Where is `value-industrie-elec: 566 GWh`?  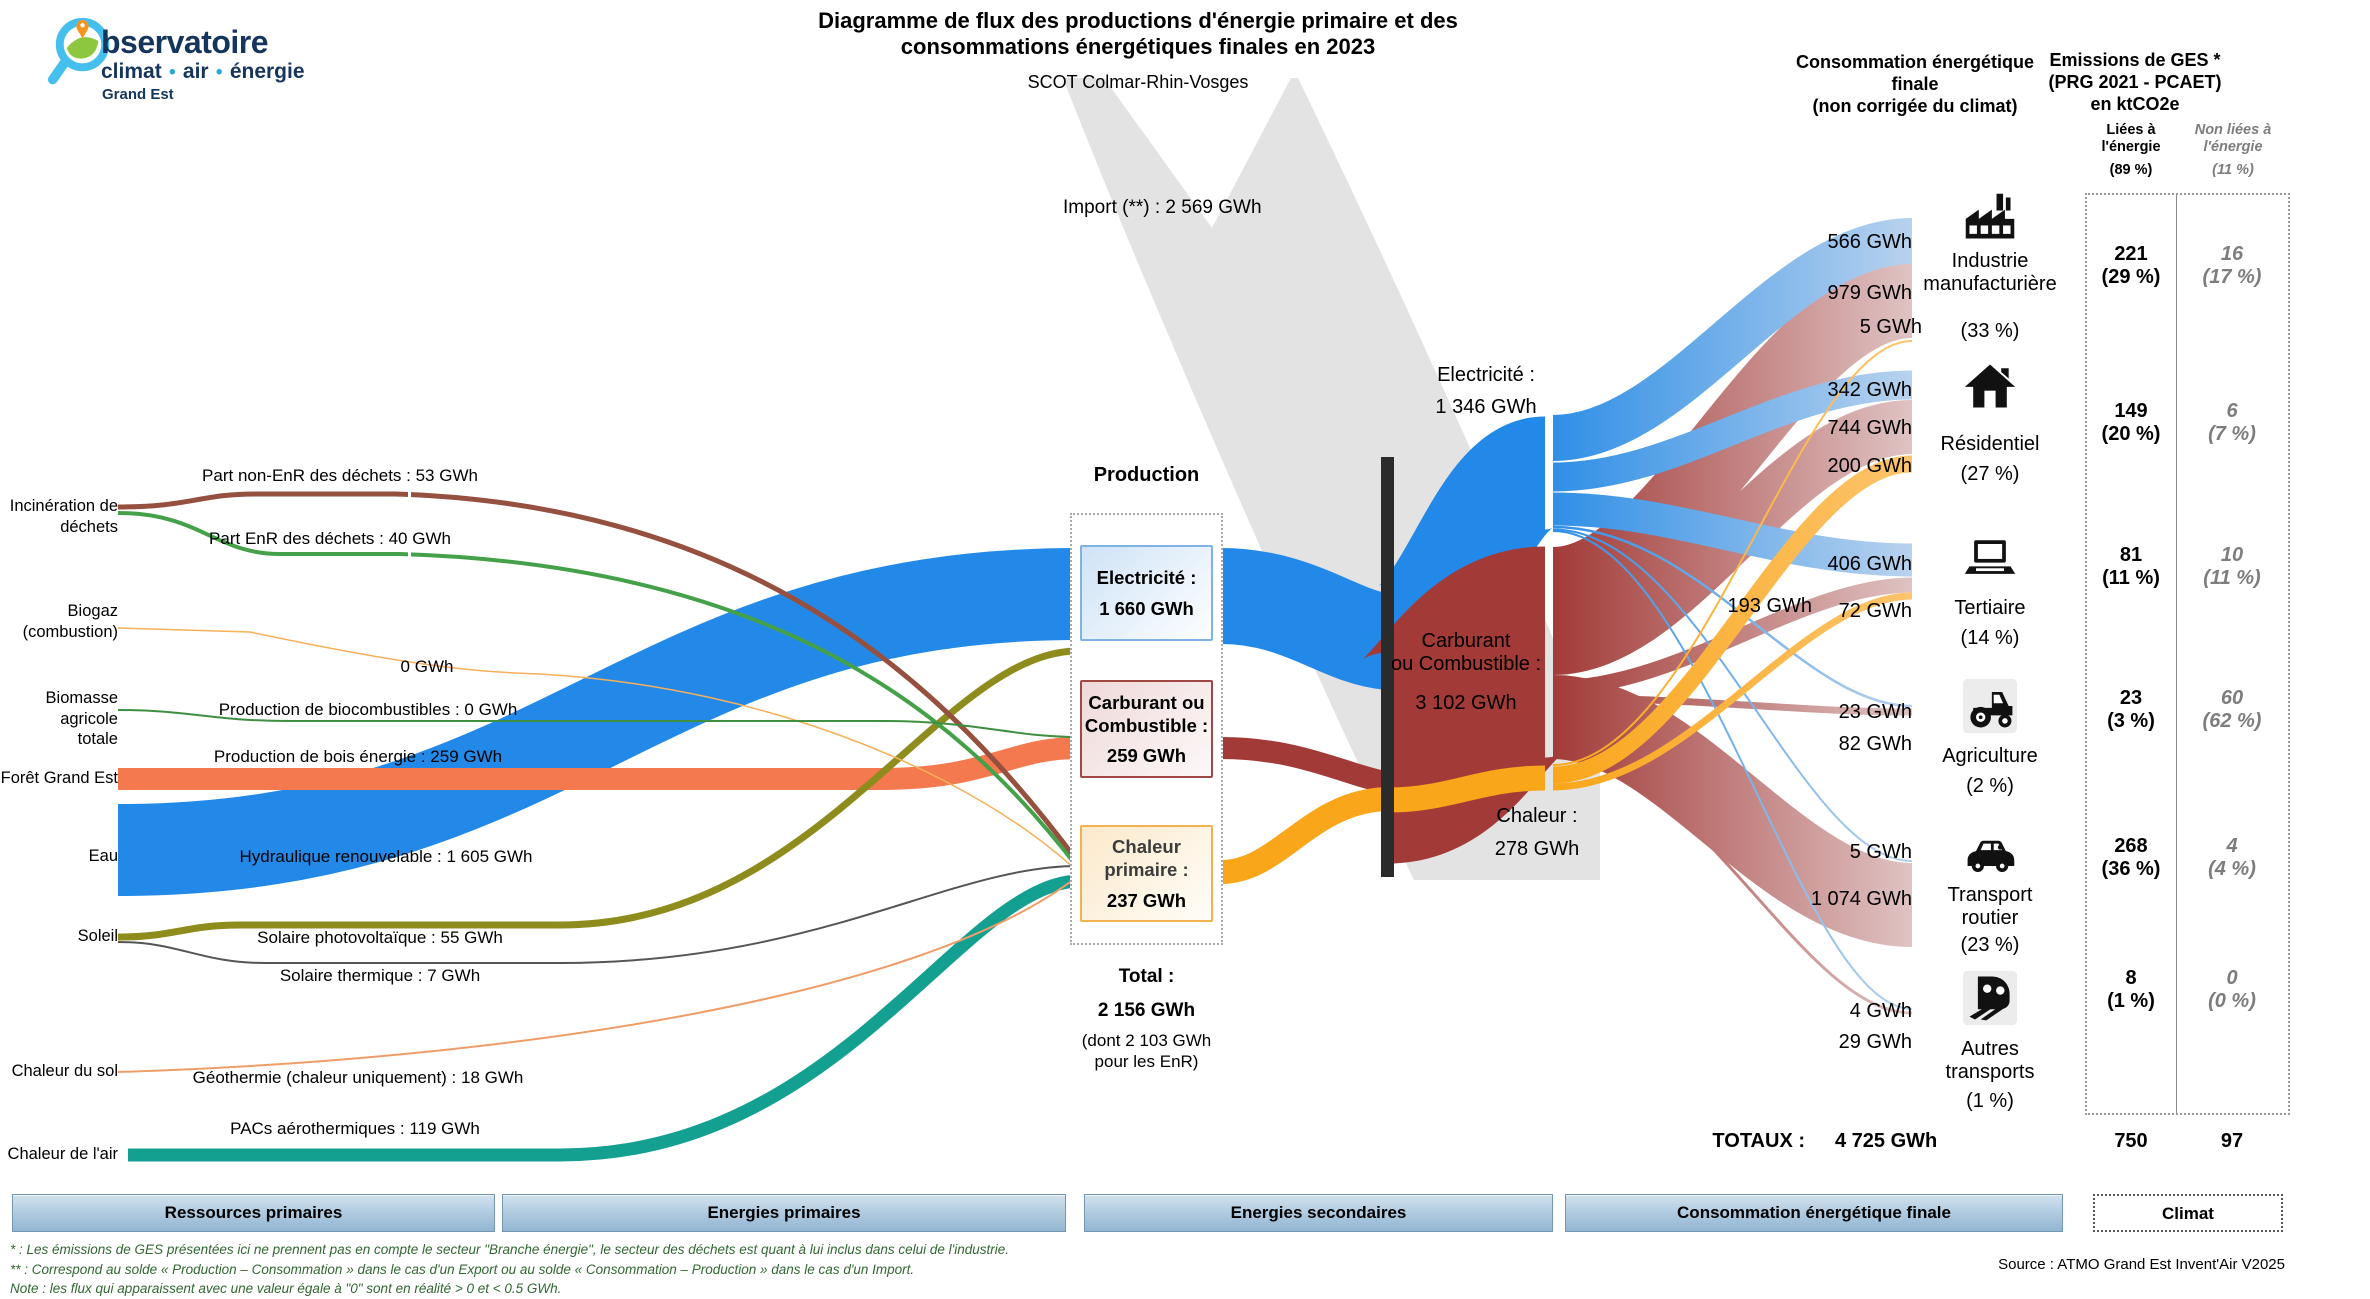 value-industrie-elec: 566 GWh is located at coordinates (1869, 242).